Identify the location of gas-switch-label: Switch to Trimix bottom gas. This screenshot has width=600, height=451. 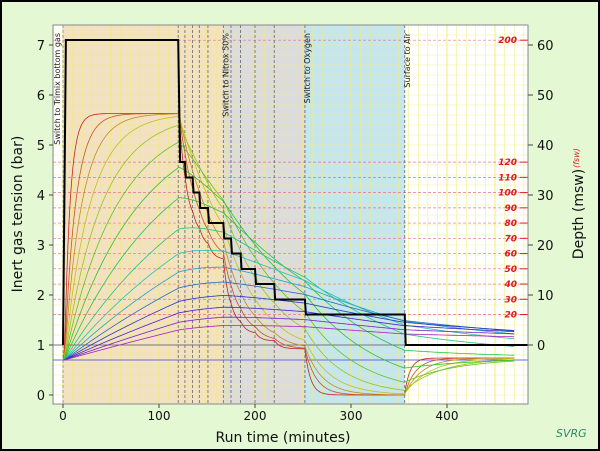
(57, 89).